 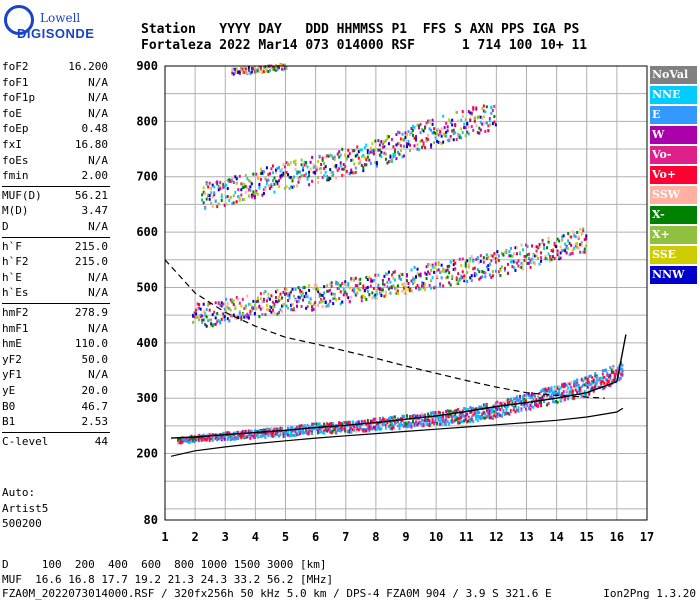 I want to click on x-axis-ticks: 1 2 3 4 5 6 7 8 9 10 11 12 13 14 15 16 17, so click(x=407, y=537).